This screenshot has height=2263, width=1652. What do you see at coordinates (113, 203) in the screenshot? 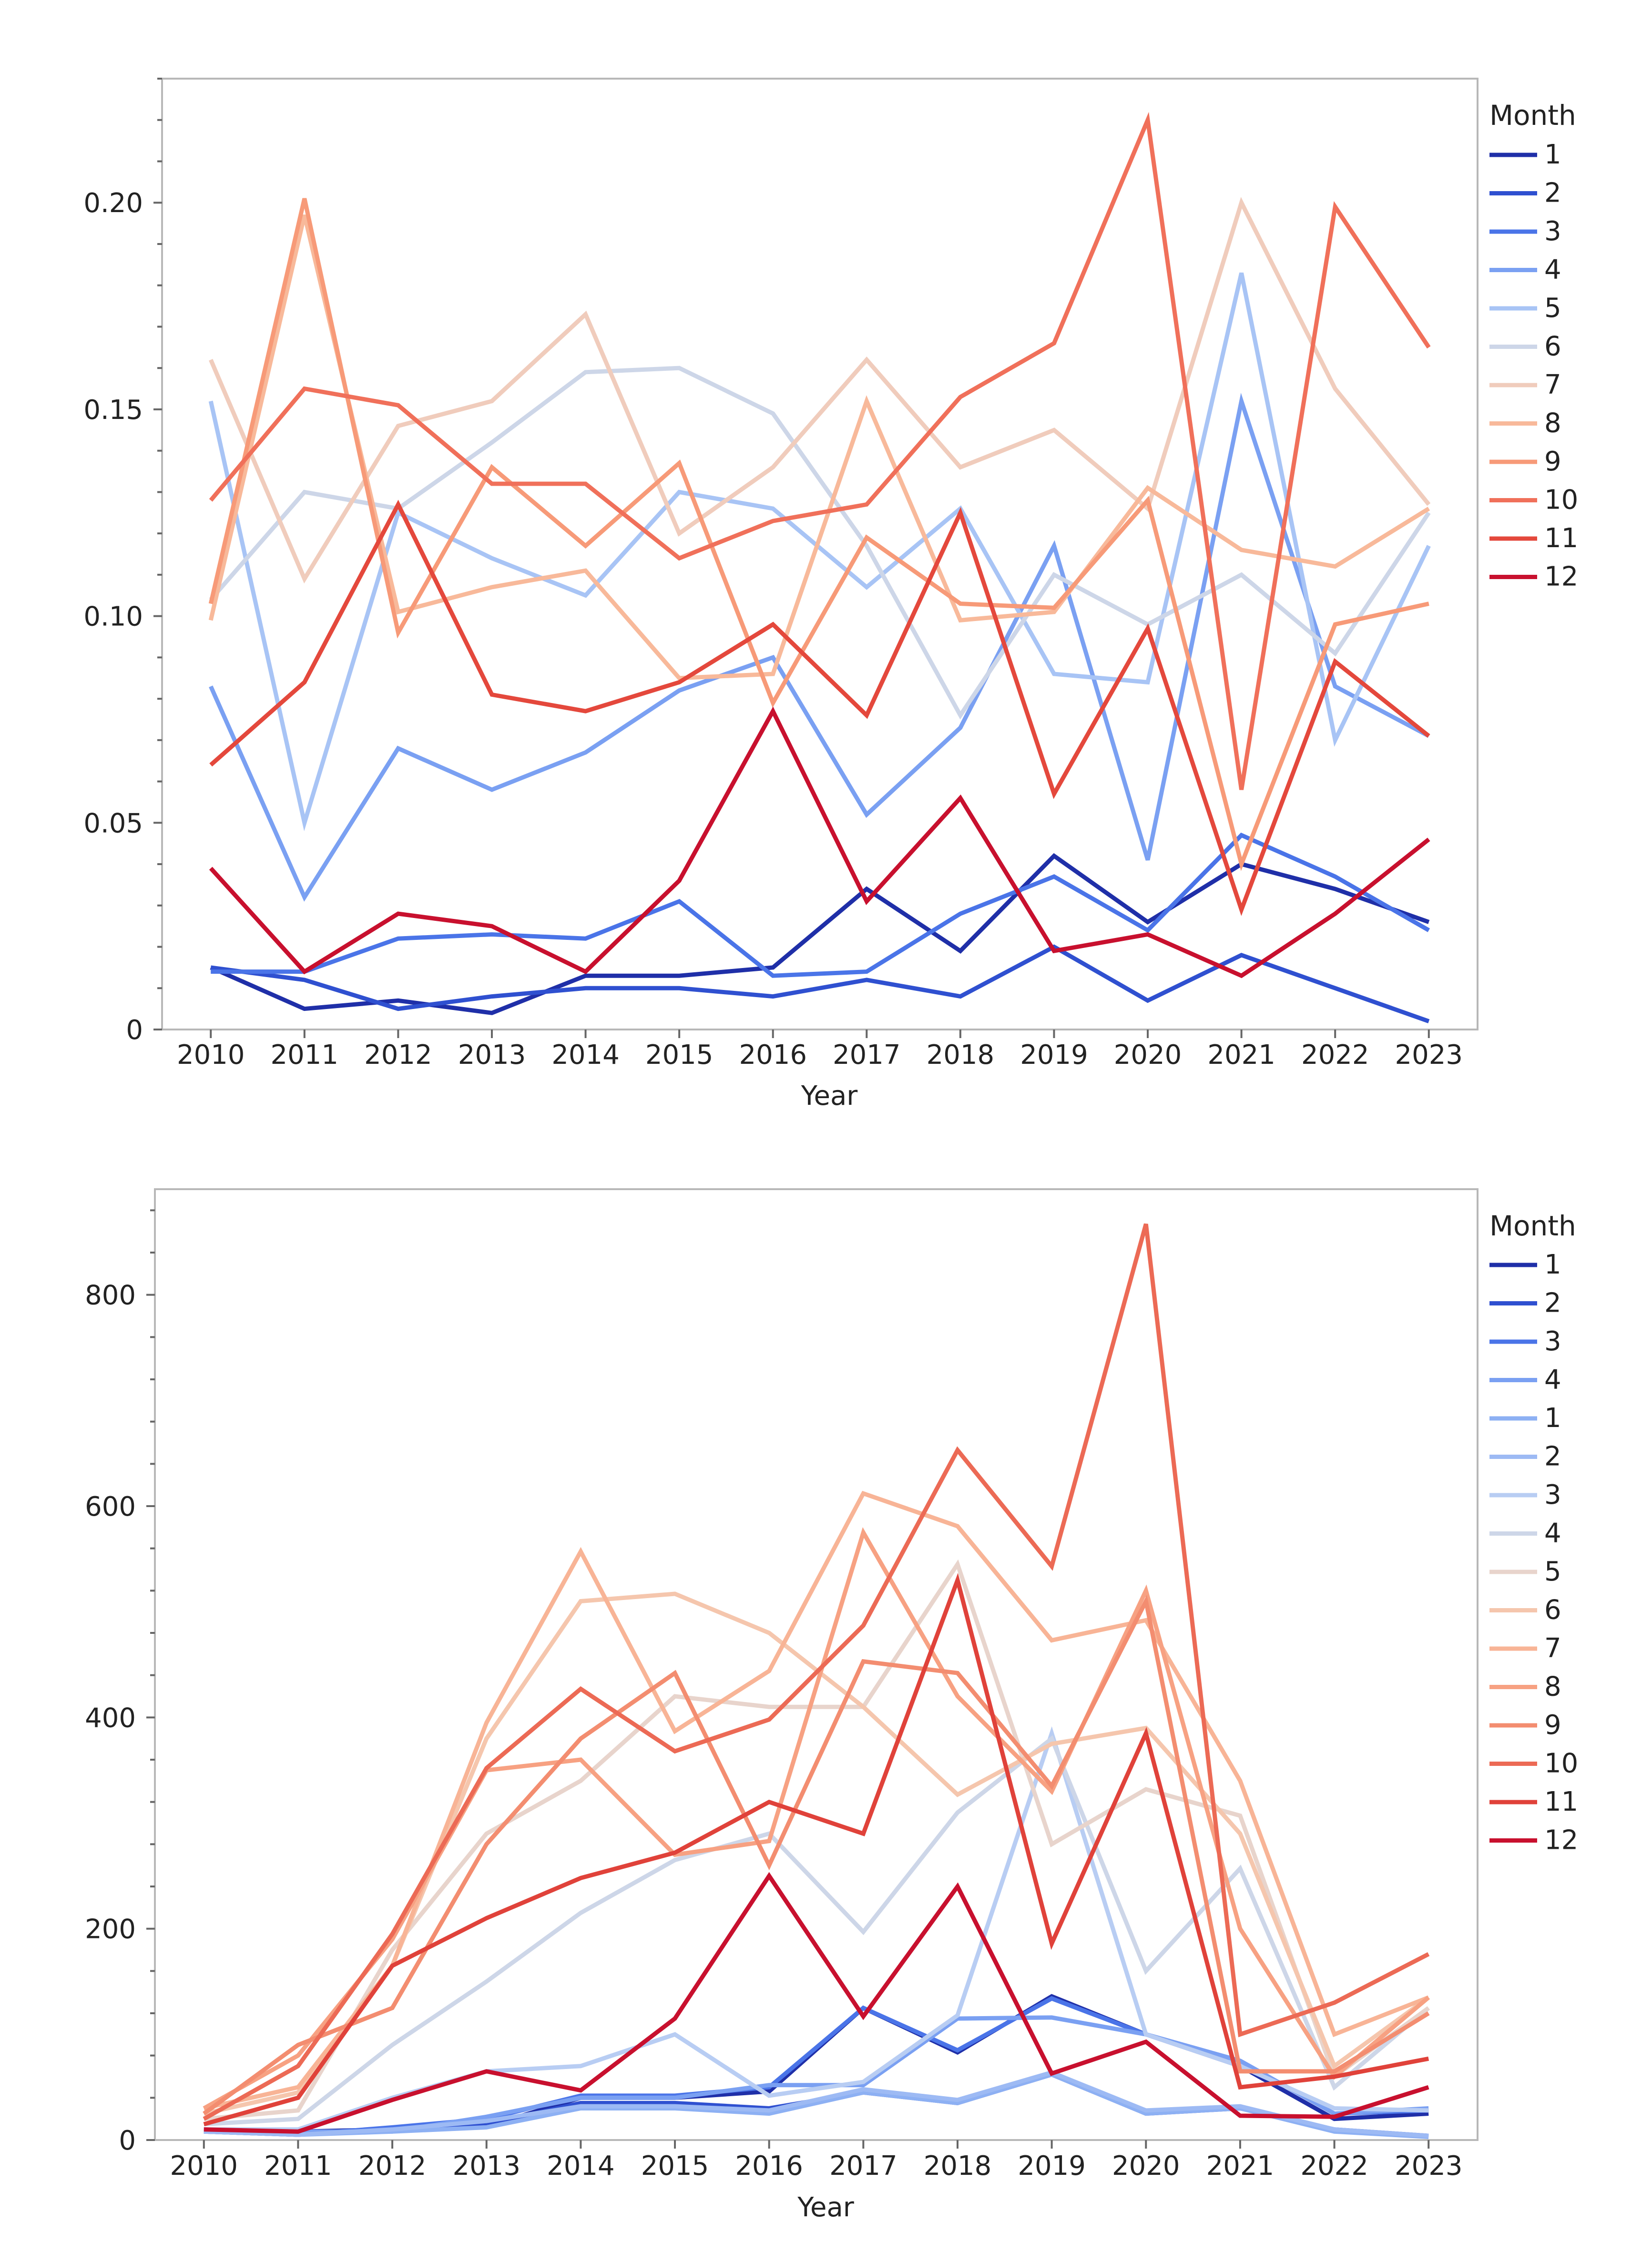
I see `y-tick-label: 0.20` at bounding box center [113, 203].